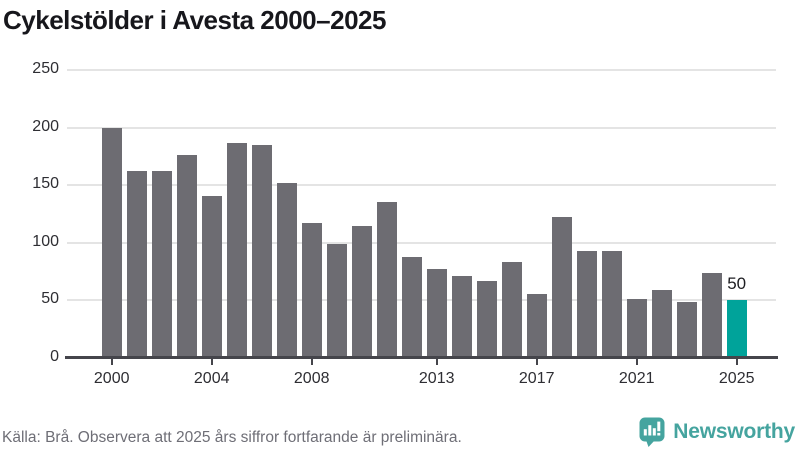 This screenshot has width=800, height=450. Describe the element at coordinates (194, 20) in the screenshot. I see `chart-title: Cykelstölder i Avesta 2000–2025` at that location.